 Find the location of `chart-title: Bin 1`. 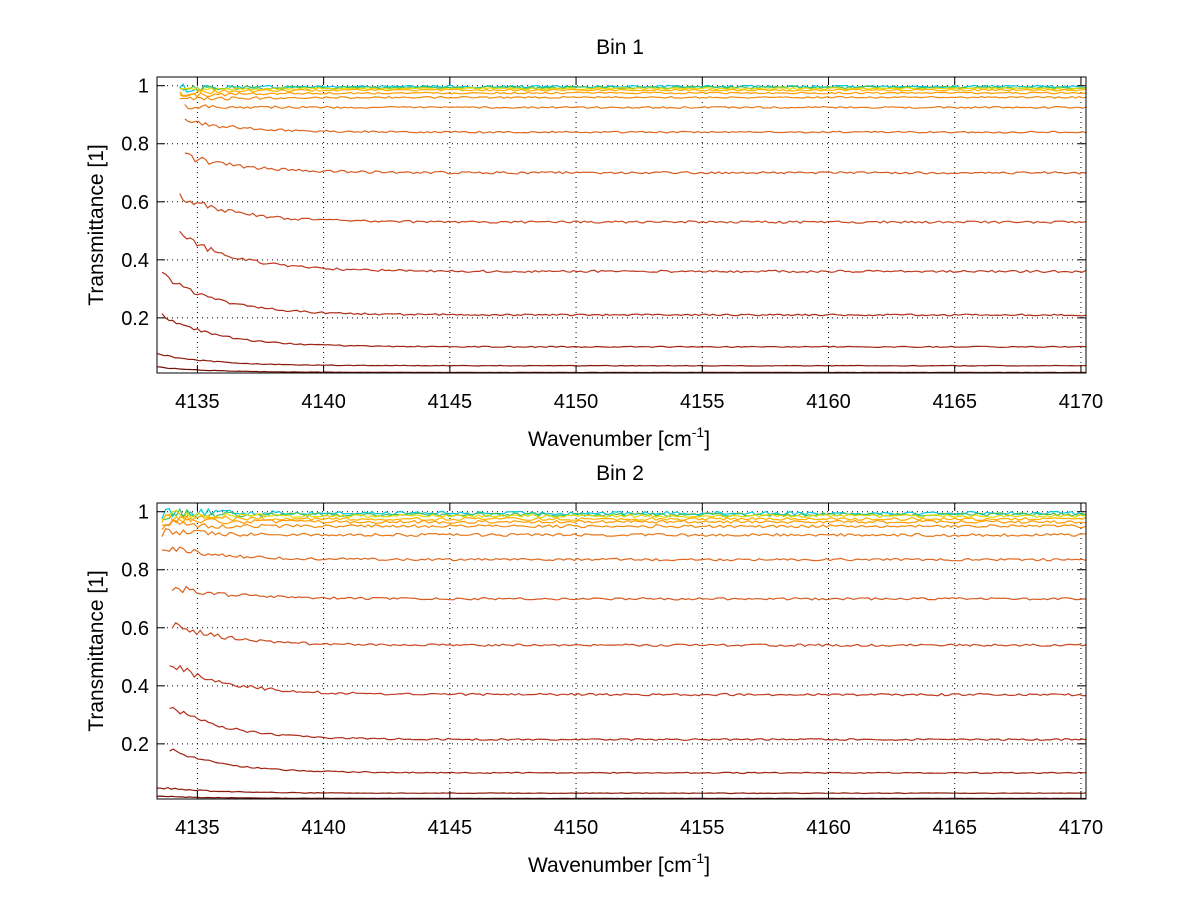

chart-title: Bin 1 is located at coordinates (620, 47).